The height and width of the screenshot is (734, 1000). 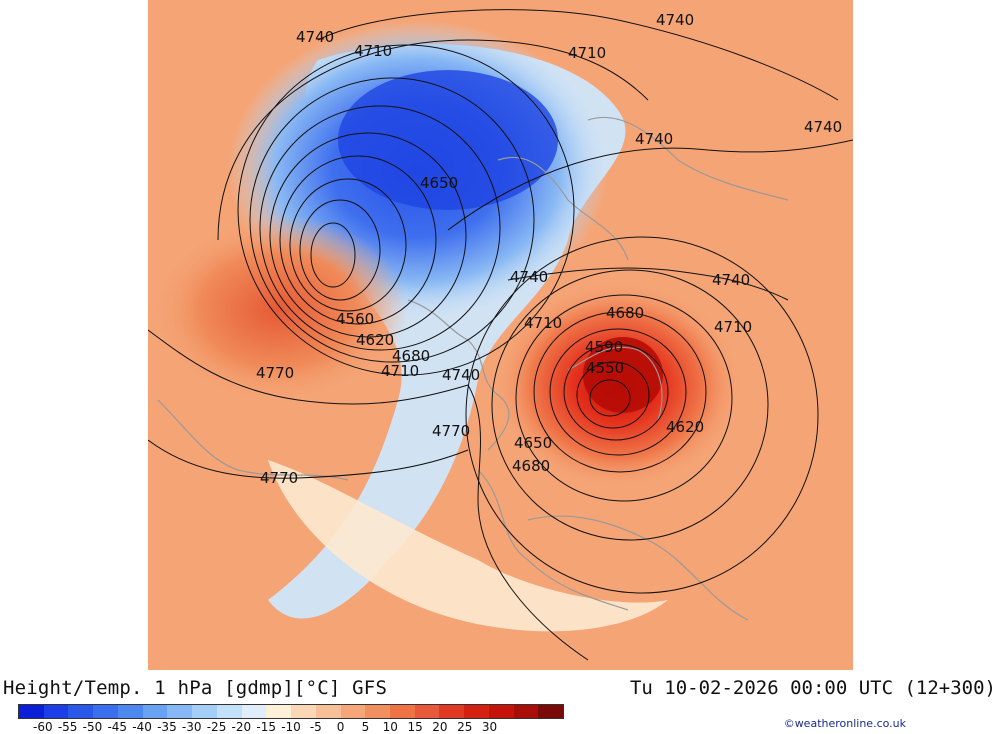 I want to click on warm-left, so click(x=278, y=310).